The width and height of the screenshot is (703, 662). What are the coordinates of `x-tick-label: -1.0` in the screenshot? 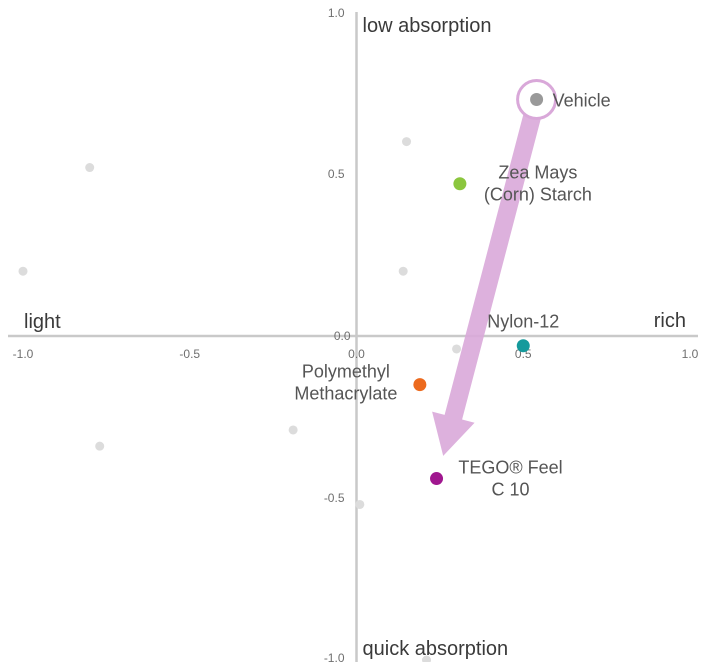 It's located at (23, 354).